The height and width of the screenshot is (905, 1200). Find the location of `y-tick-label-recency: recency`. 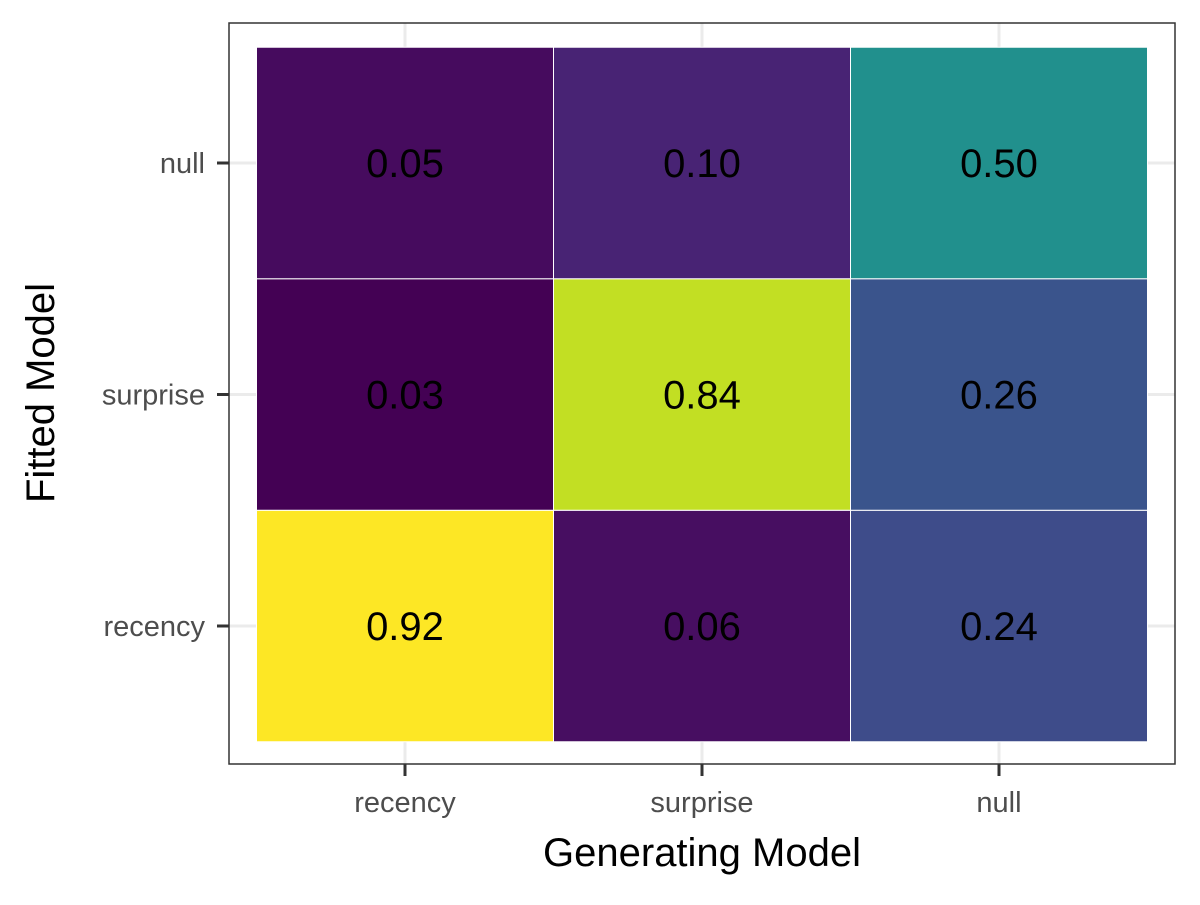

y-tick-label-recency: recency is located at coordinates (154, 627).